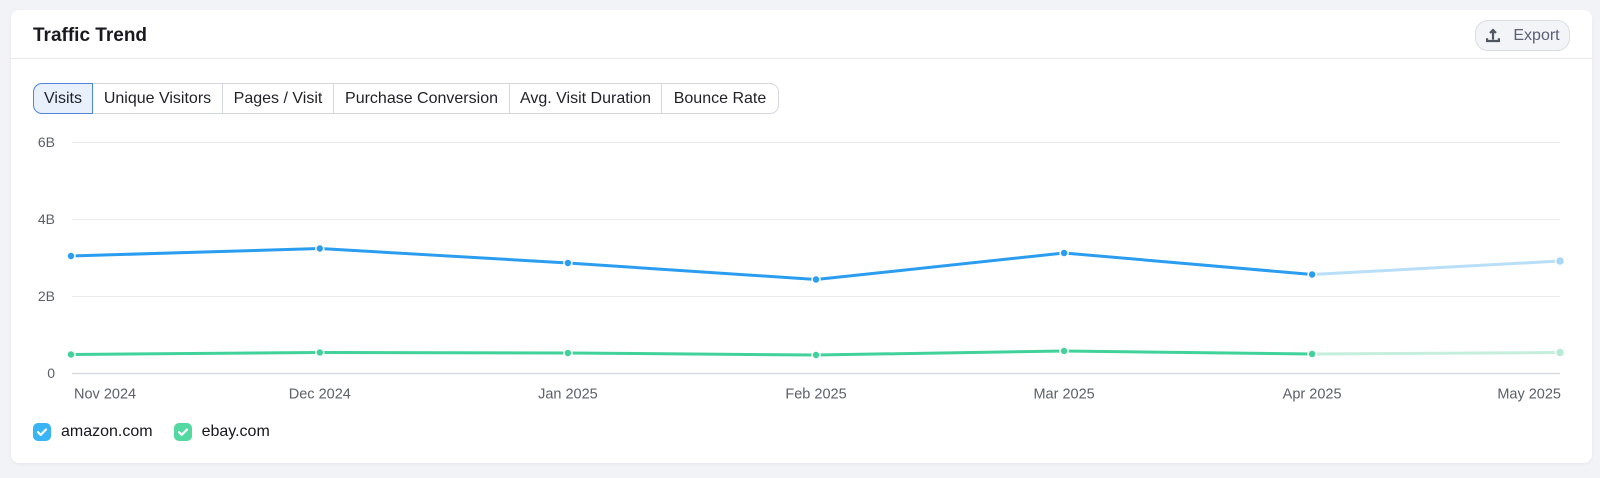  I want to click on svg-text: Nov 2024, so click(105, 395).